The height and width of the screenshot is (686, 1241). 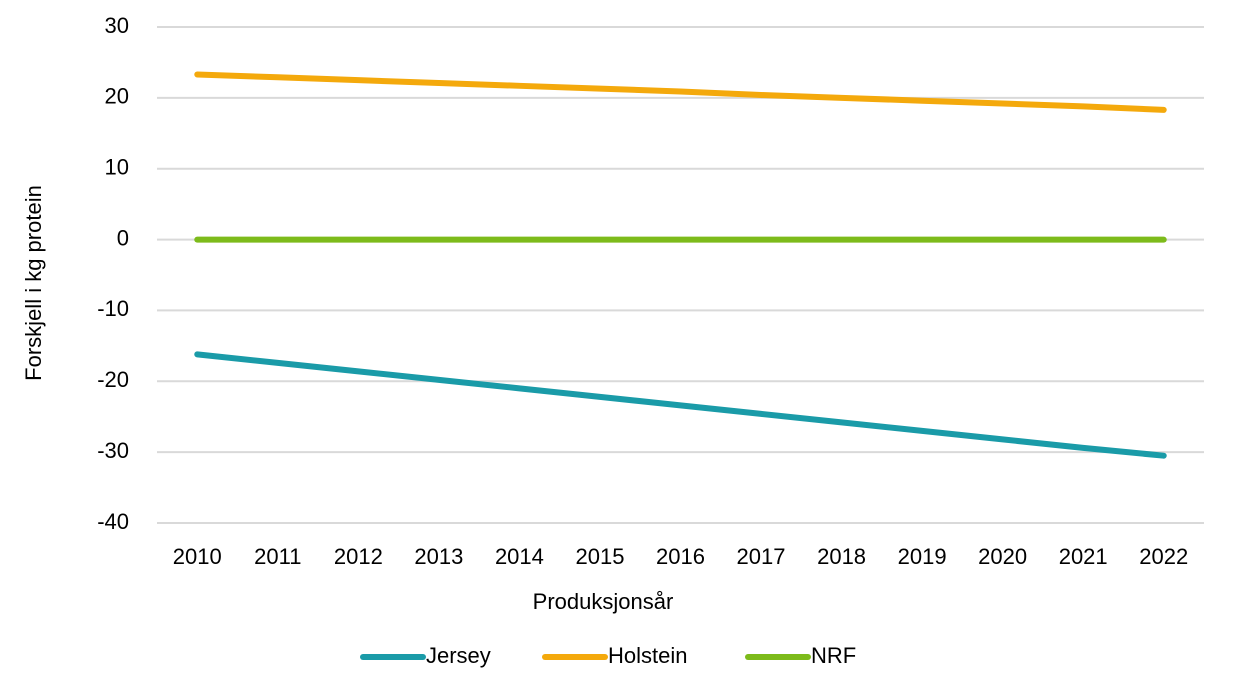 I want to click on x-tick-label: 2020, so click(x=1002, y=556).